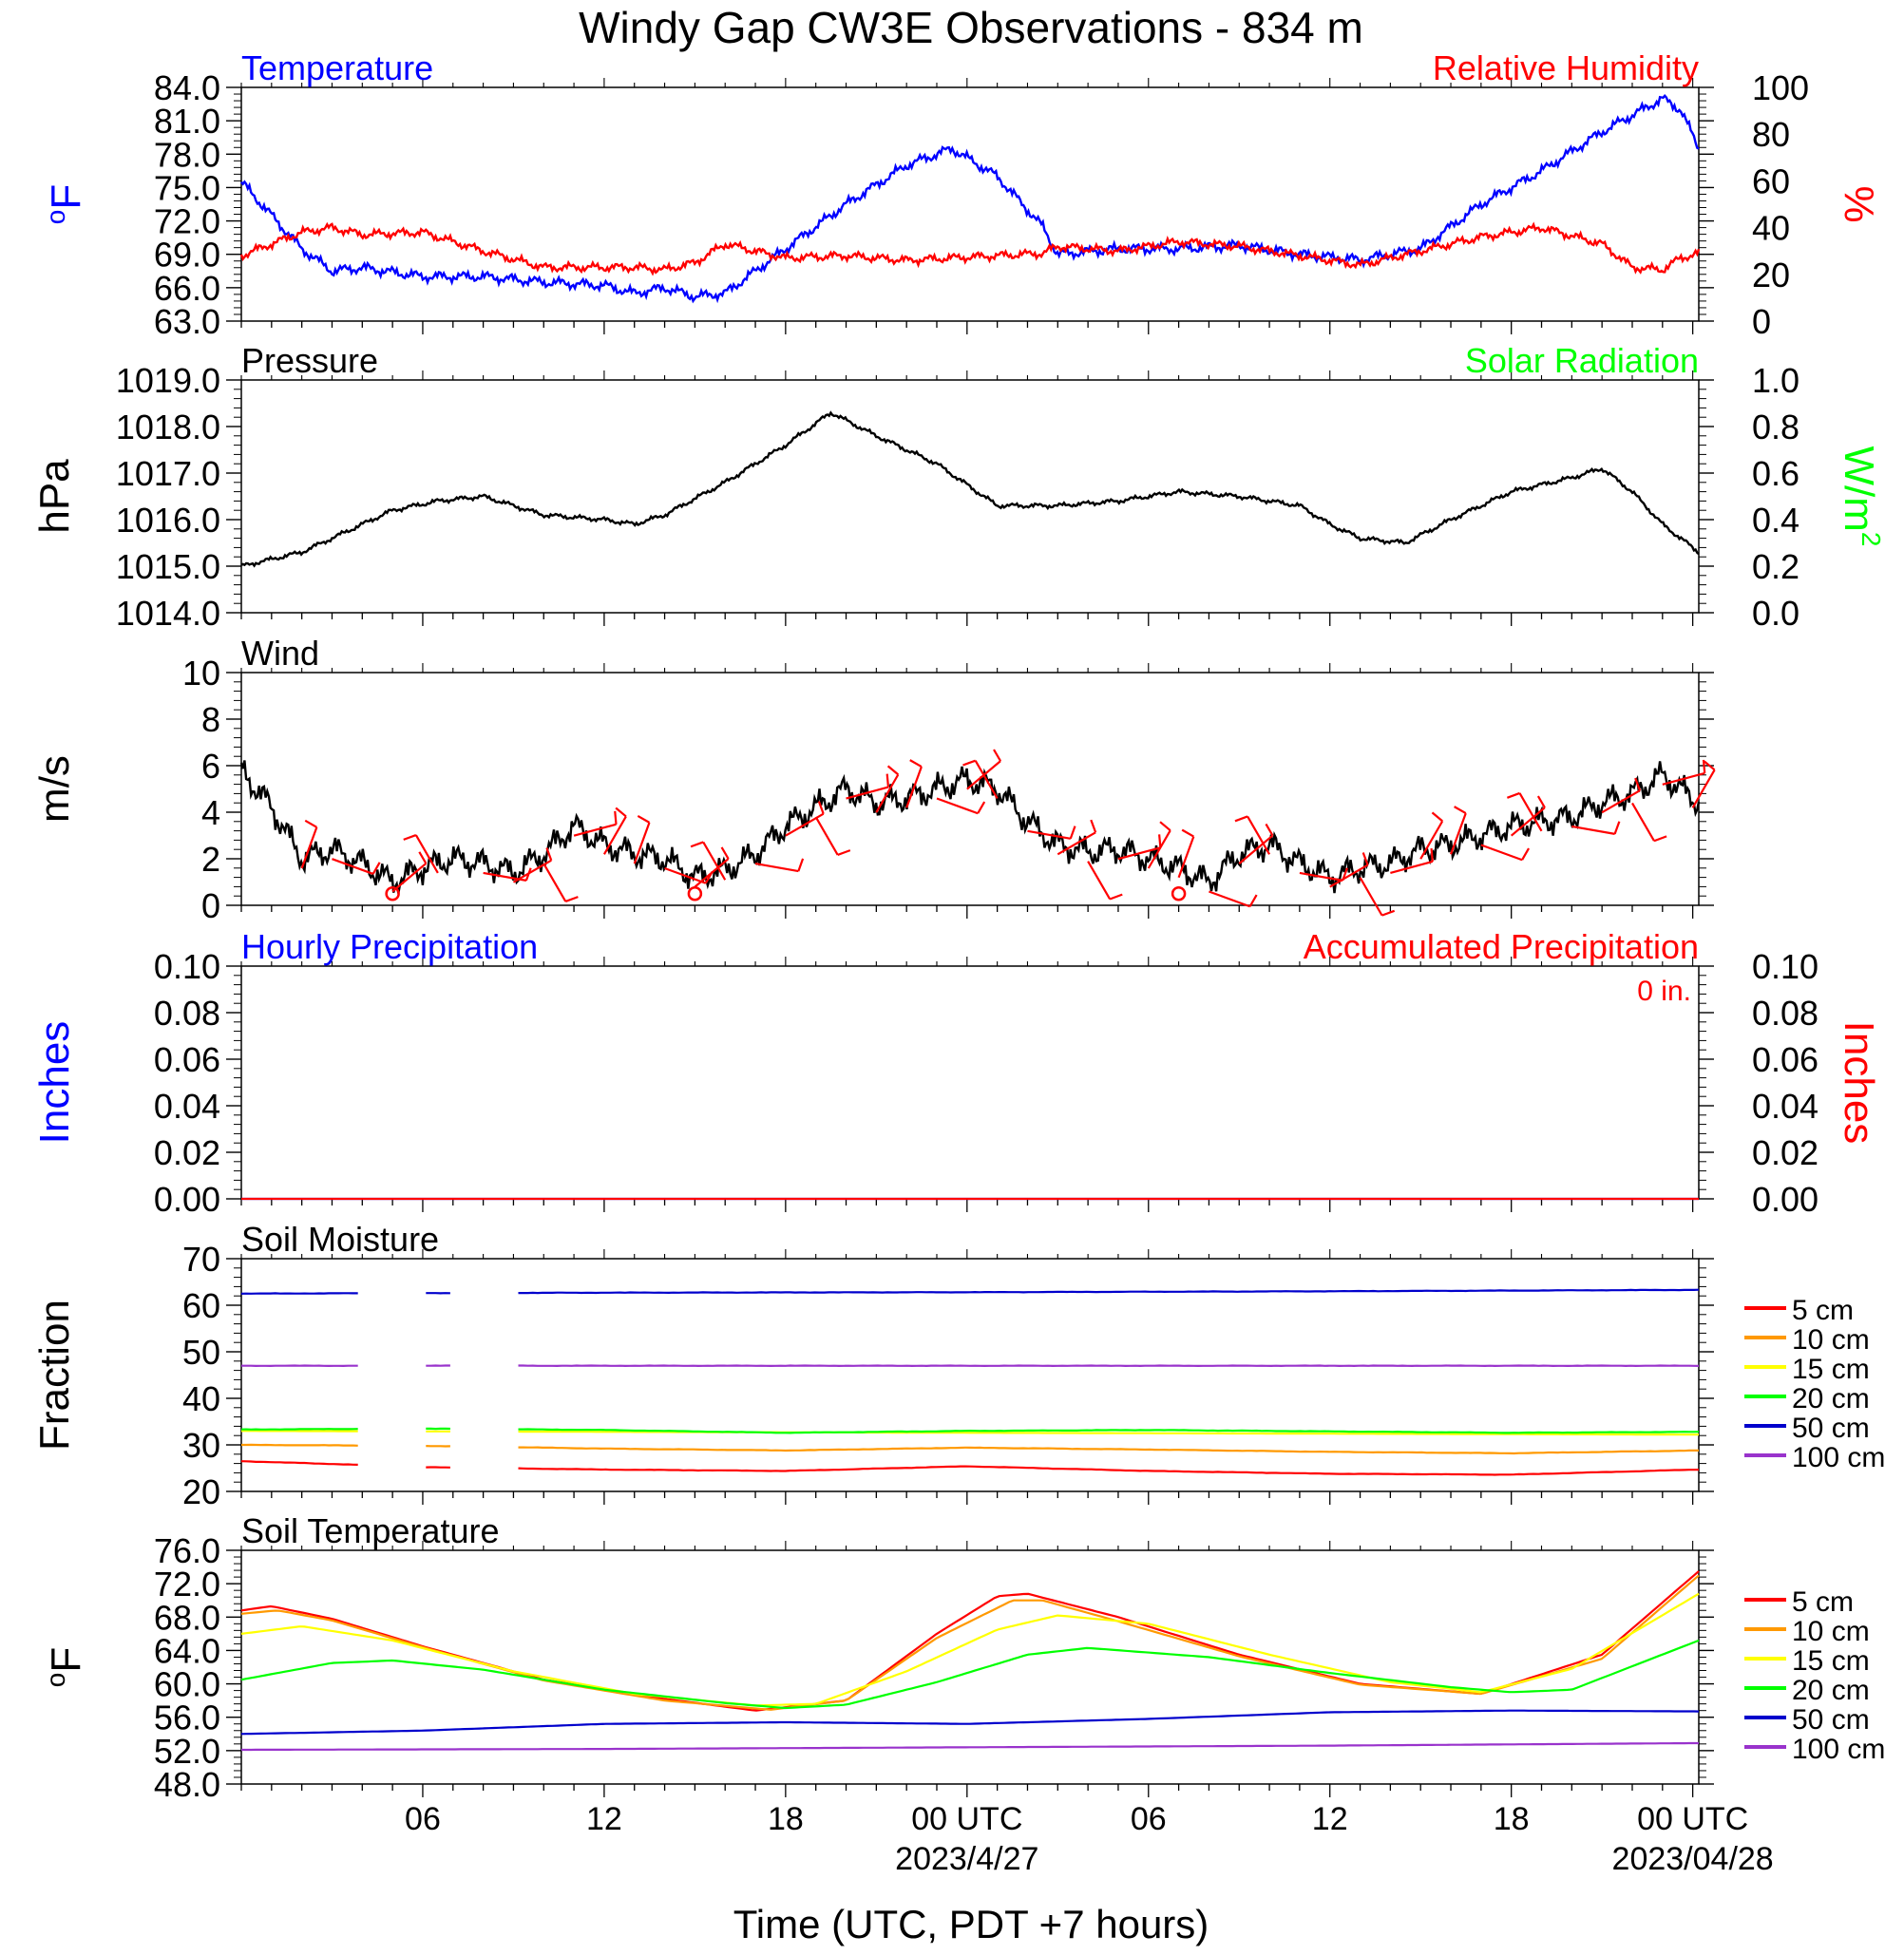 This screenshot has height=1955, width=1904. What do you see at coordinates (210, 719) in the screenshot?
I see `y-tick-label: 8` at bounding box center [210, 719].